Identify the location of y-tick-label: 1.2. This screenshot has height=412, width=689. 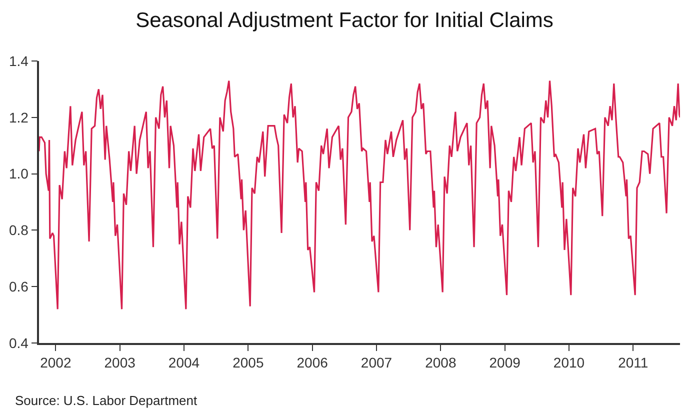
(18, 117).